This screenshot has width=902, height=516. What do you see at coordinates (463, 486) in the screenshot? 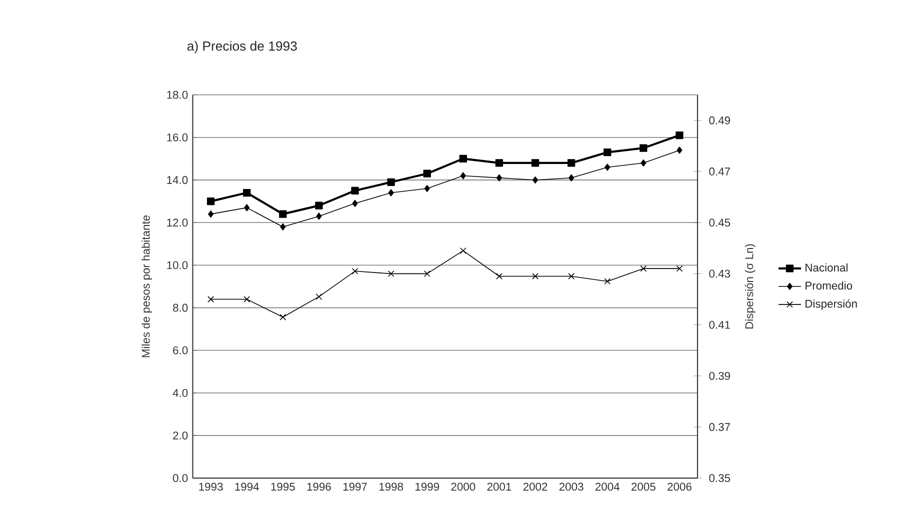
I see `x-tick-label: 2000` at bounding box center [463, 486].